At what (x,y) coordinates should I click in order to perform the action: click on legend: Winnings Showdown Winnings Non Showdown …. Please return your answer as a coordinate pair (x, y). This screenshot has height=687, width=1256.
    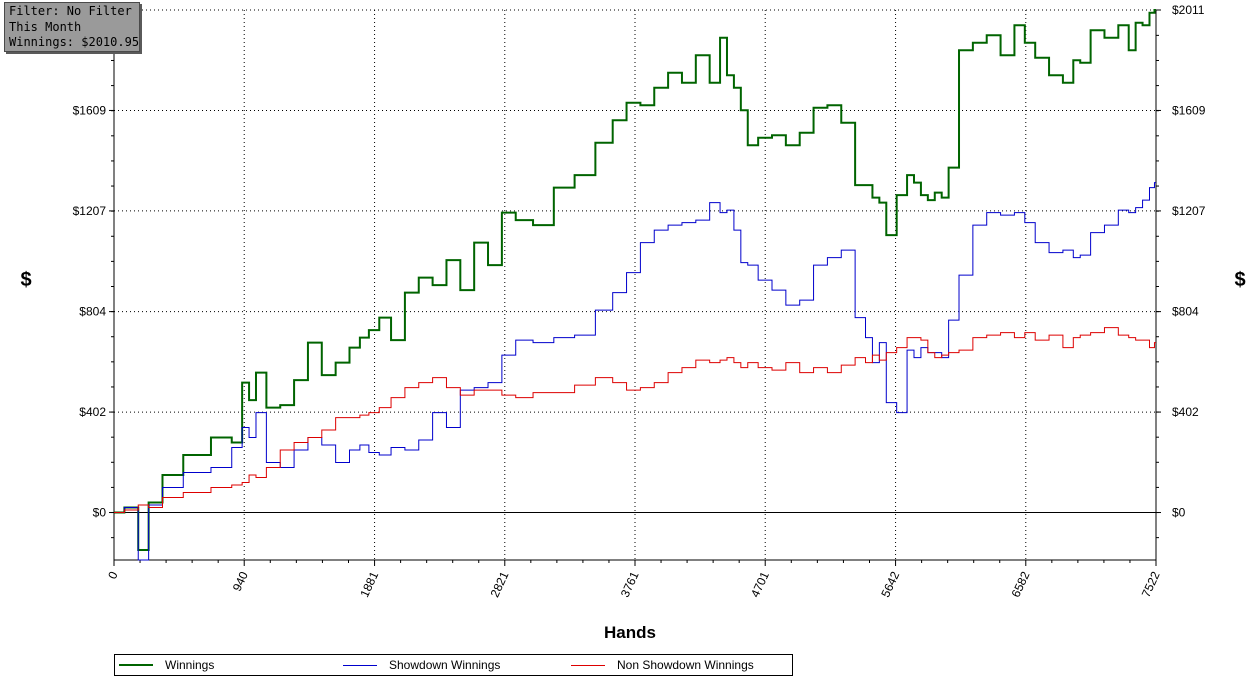
    Looking at the image, I should click on (453, 665).